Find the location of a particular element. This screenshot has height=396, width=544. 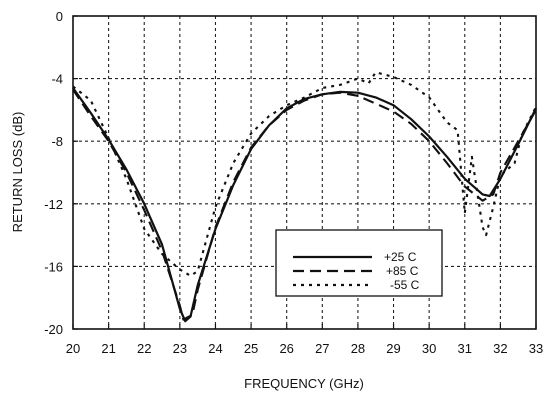

y-tick-label: 0 is located at coordinates (59, 16).